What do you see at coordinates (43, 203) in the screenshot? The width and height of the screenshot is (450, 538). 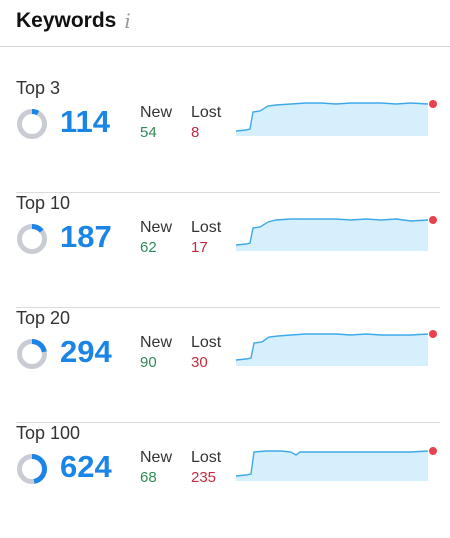 I see `row-label: Top 10` at bounding box center [43, 203].